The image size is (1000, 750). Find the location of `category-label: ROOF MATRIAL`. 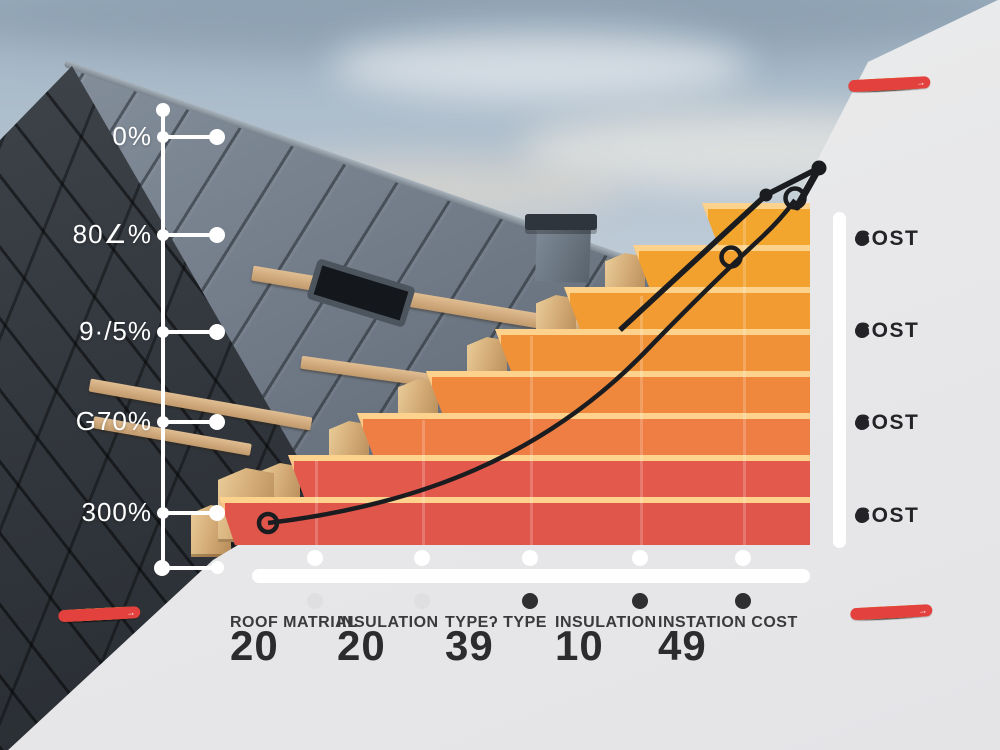

category-label: ROOF MATRIAL is located at coordinates (294, 622).